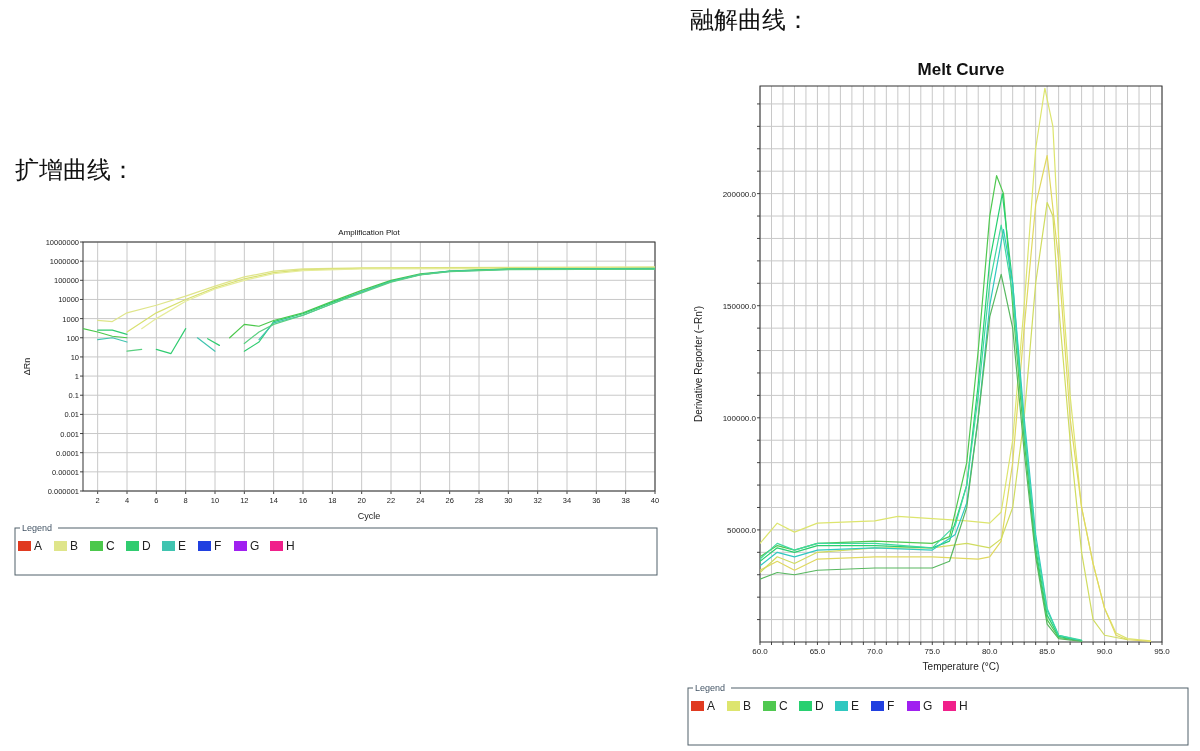 This screenshot has width=1200, height=751. I want to click on y-tick-label: 200000.0, so click(739, 194).